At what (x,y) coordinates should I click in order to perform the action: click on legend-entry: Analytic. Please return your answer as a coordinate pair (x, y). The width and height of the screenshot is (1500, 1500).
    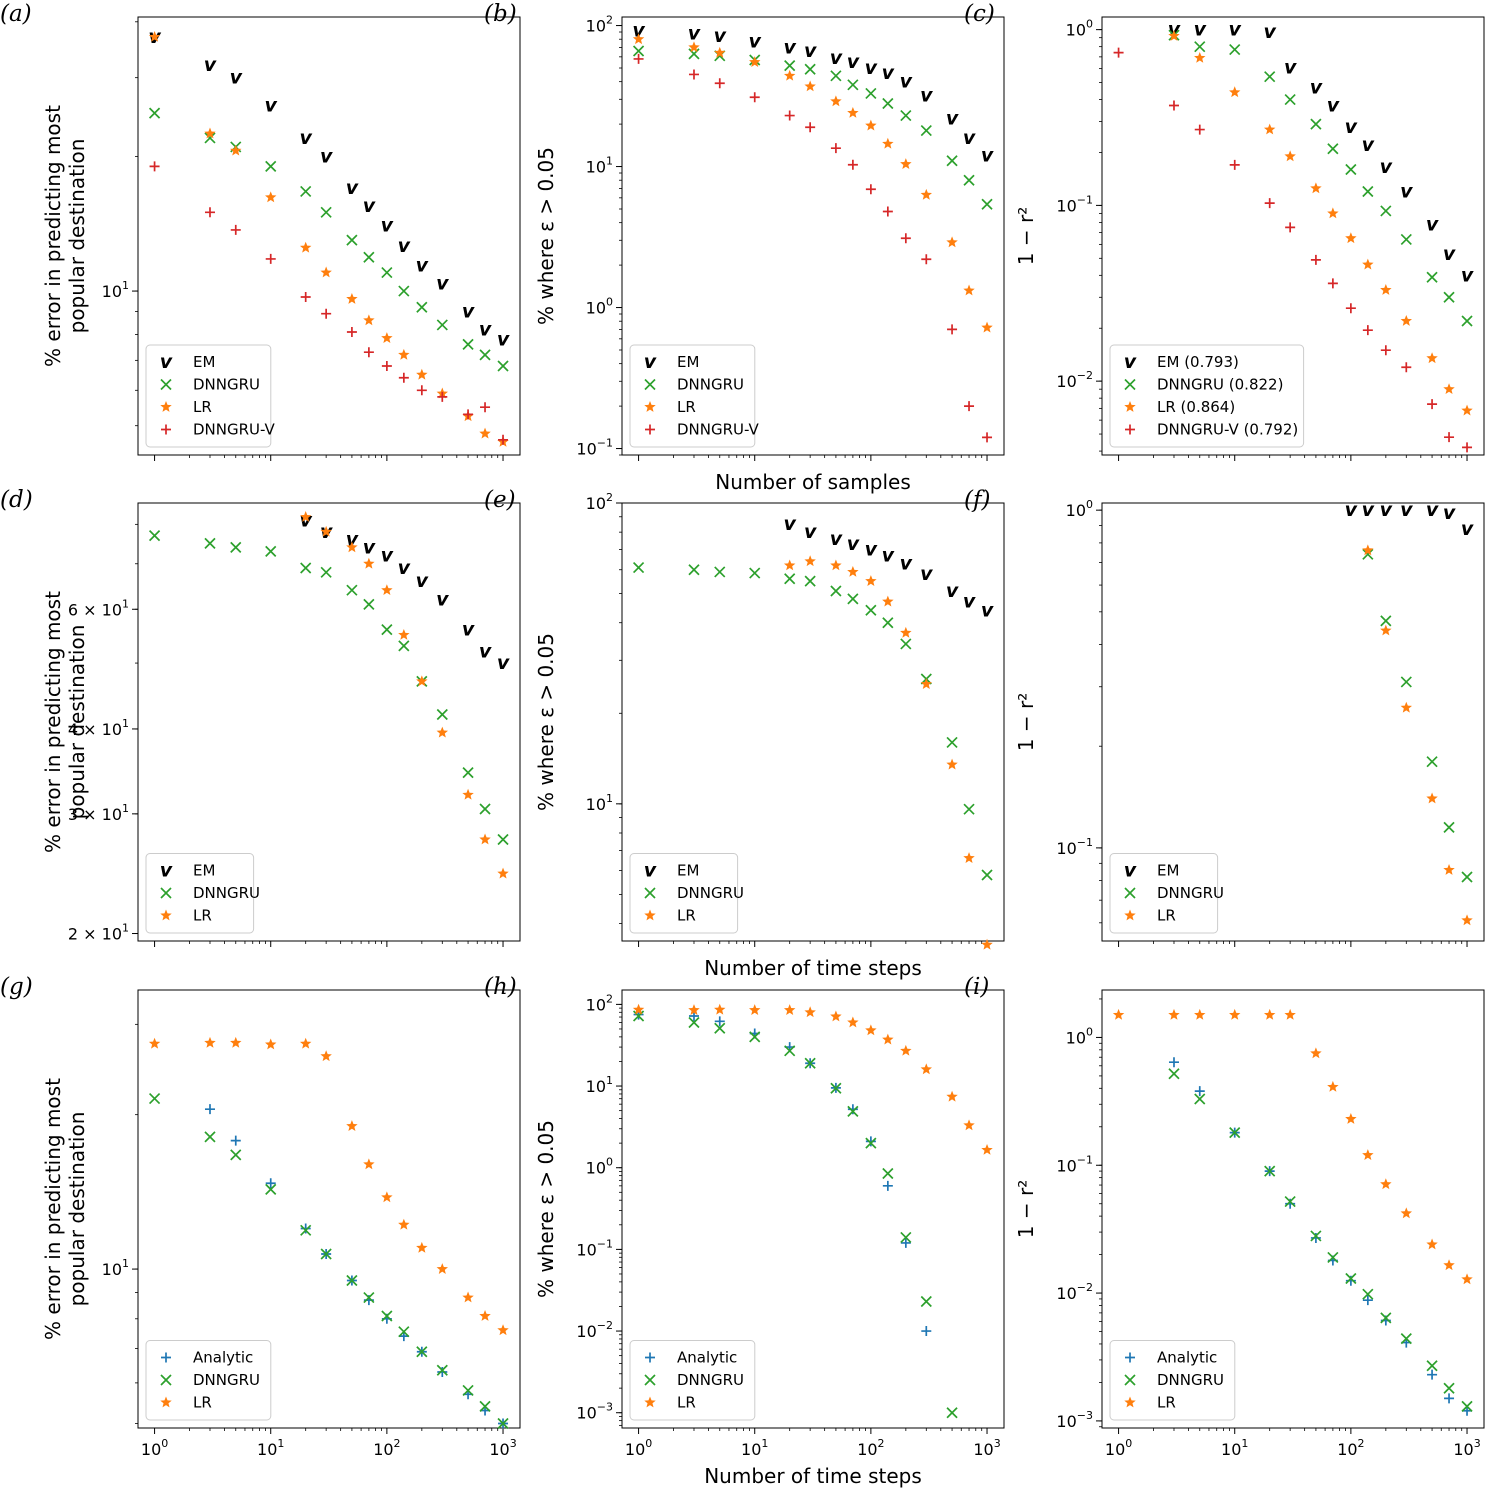
    Looking at the image, I should click on (691, 1358).